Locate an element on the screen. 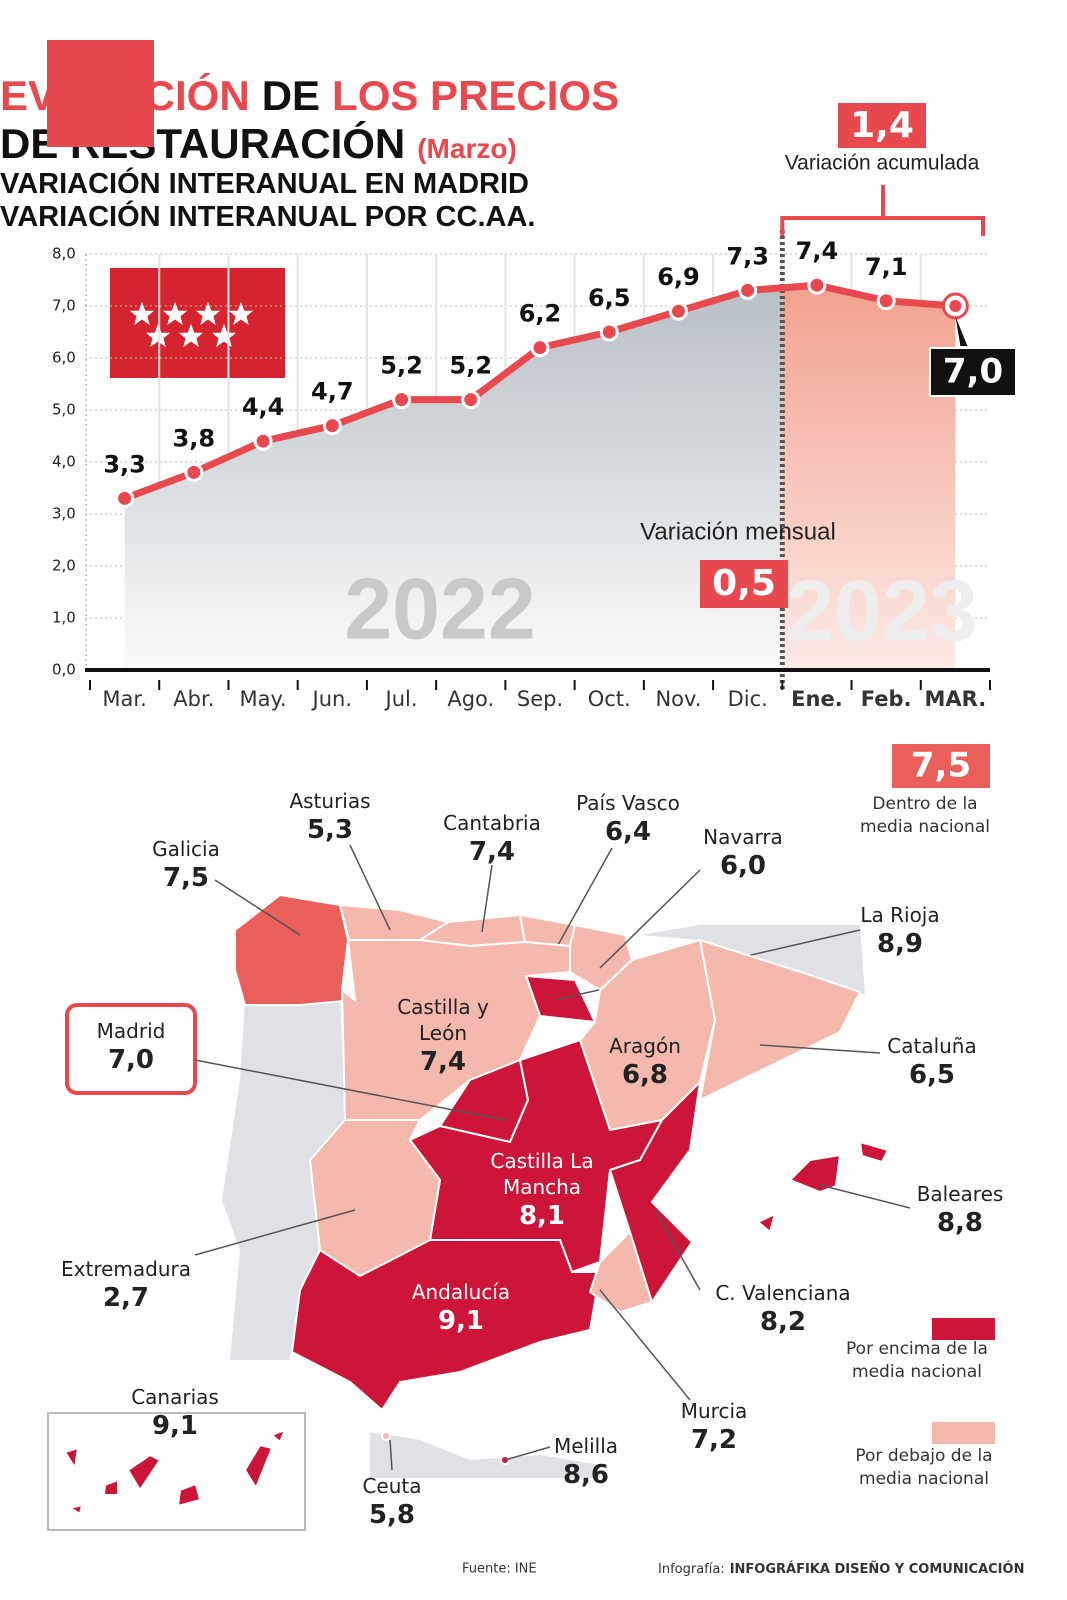  region-label: Andalucía 9,1 is located at coordinates (461, 1308).